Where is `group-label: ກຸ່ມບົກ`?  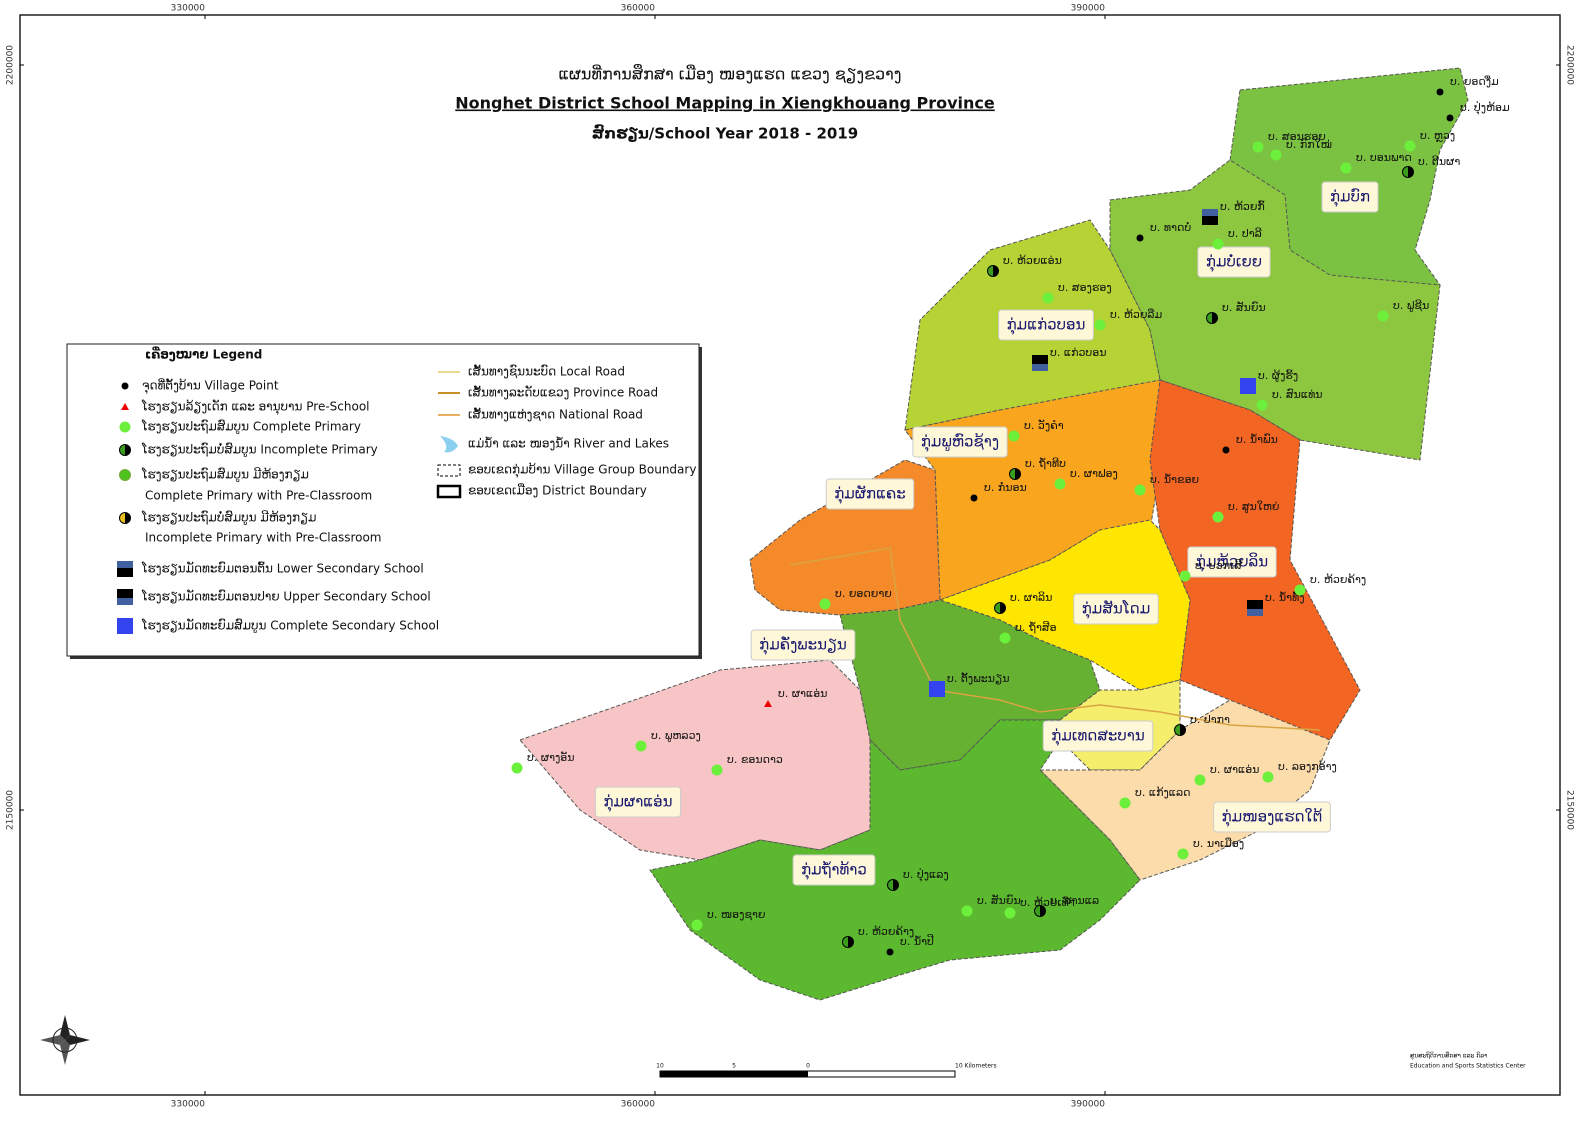 group-label: ກຸ່ມບົກ is located at coordinates (1350, 197).